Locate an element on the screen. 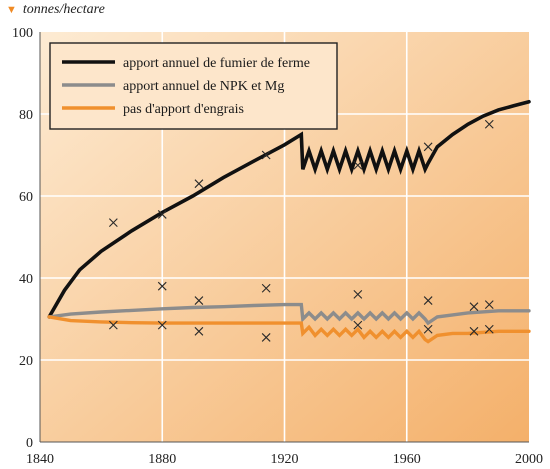 This screenshot has height=469, width=550. y-axis-label: tonnes/hectare is located at coordinates (63, 9).